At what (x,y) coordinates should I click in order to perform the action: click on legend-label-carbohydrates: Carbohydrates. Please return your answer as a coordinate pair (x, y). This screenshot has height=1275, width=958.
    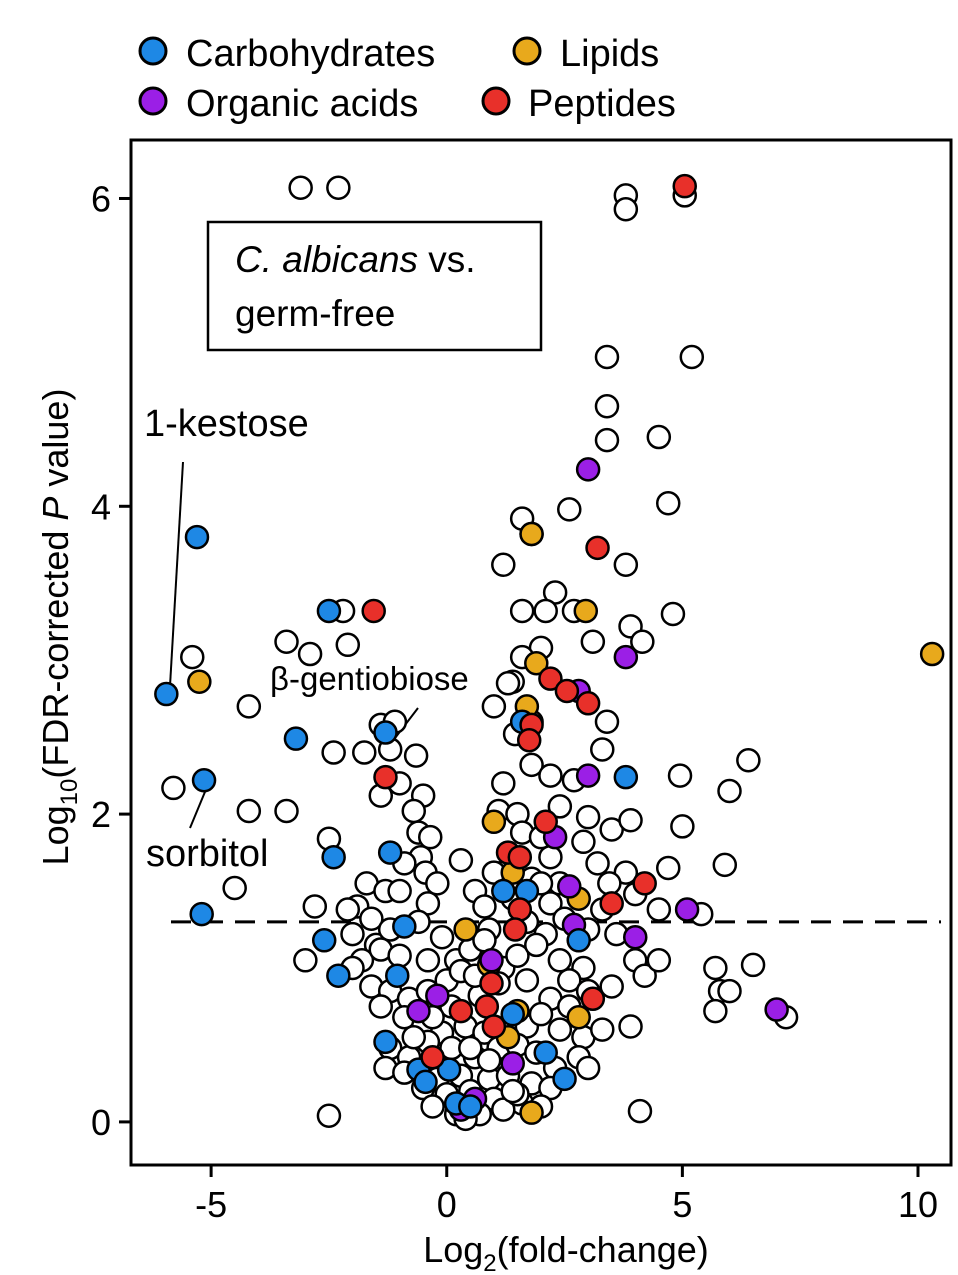
    Looking at the image, I should click on (310, 54).